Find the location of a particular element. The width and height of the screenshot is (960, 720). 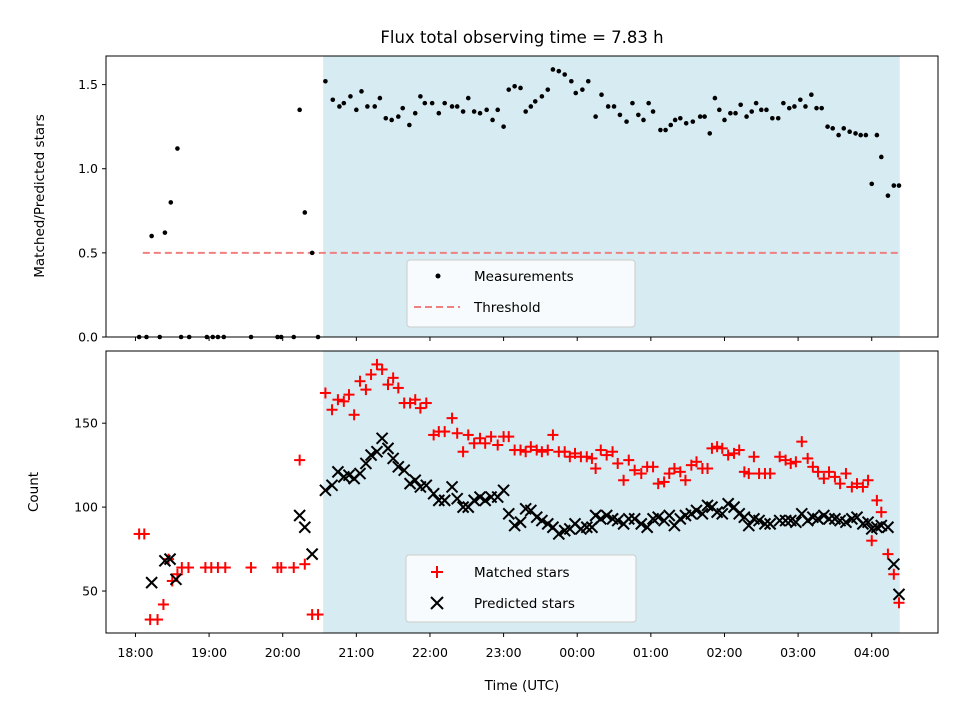

top-x-ticks is located at coordinates (503, 339).